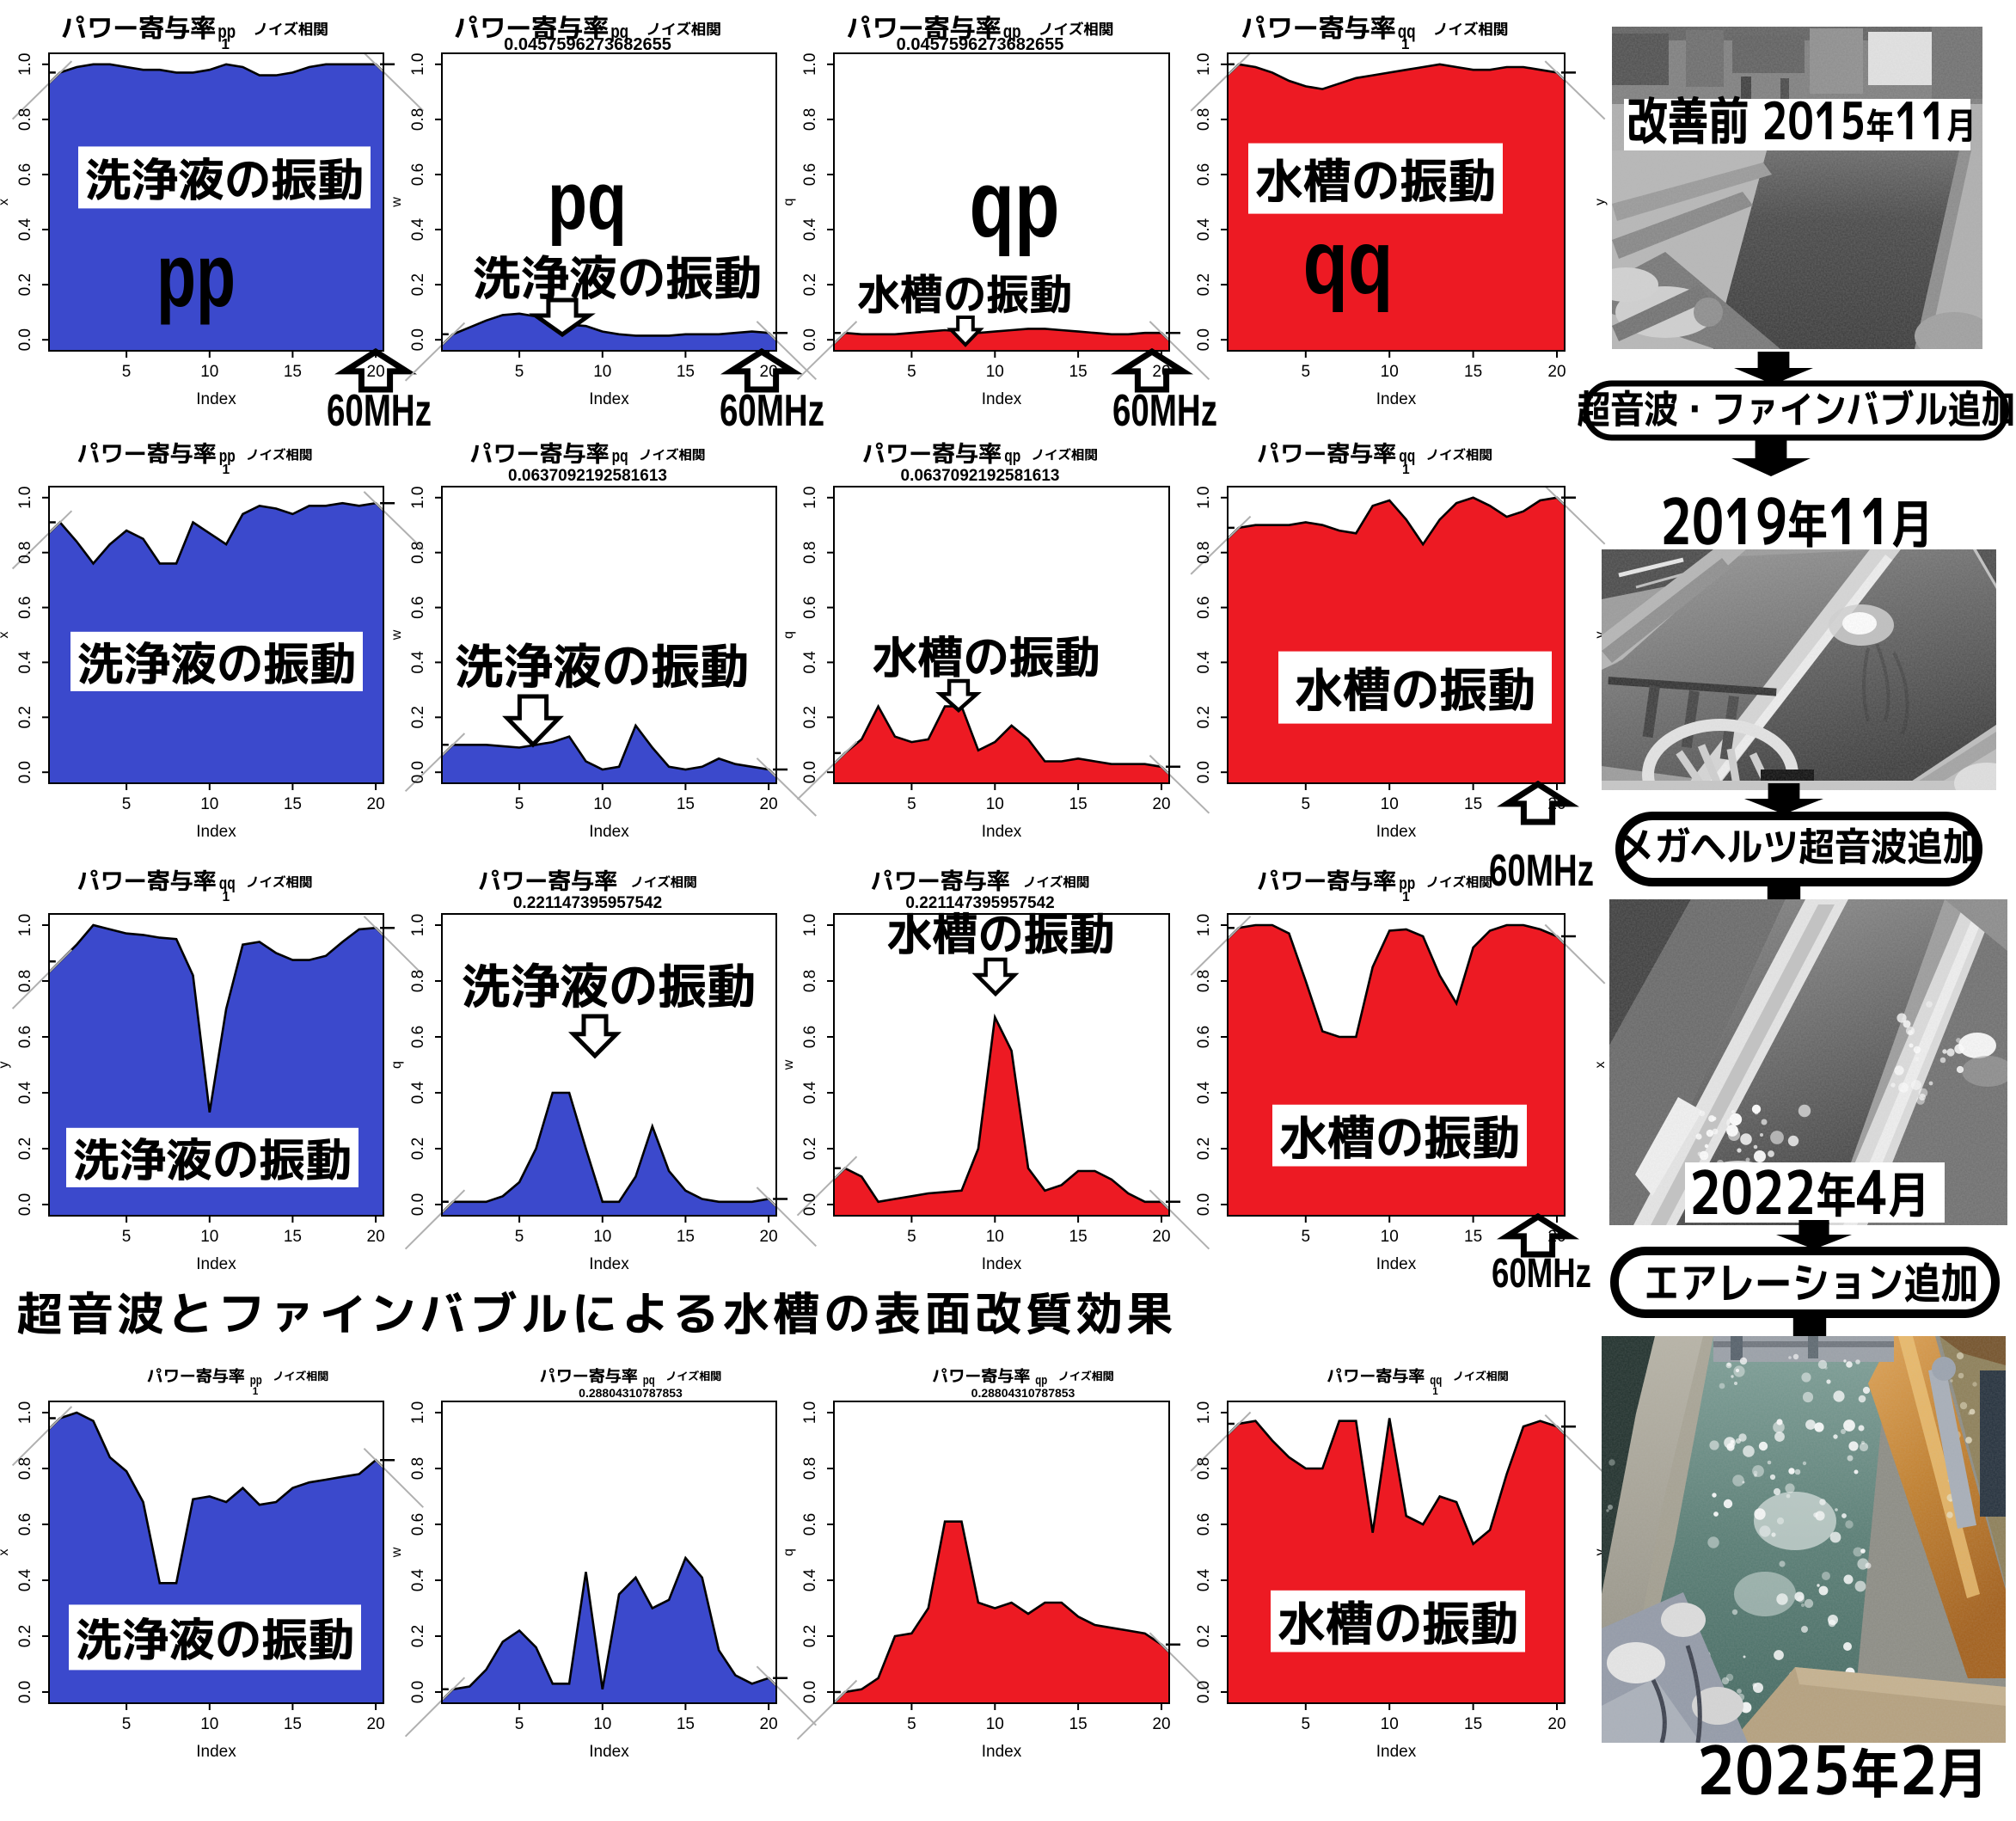 Image resolution: width=2016 pixels, height=1821 pixels. Describe the element at coordinates (980, 476) in the screenshot. I see `svg-text: 0.0637092192581613` at that location.